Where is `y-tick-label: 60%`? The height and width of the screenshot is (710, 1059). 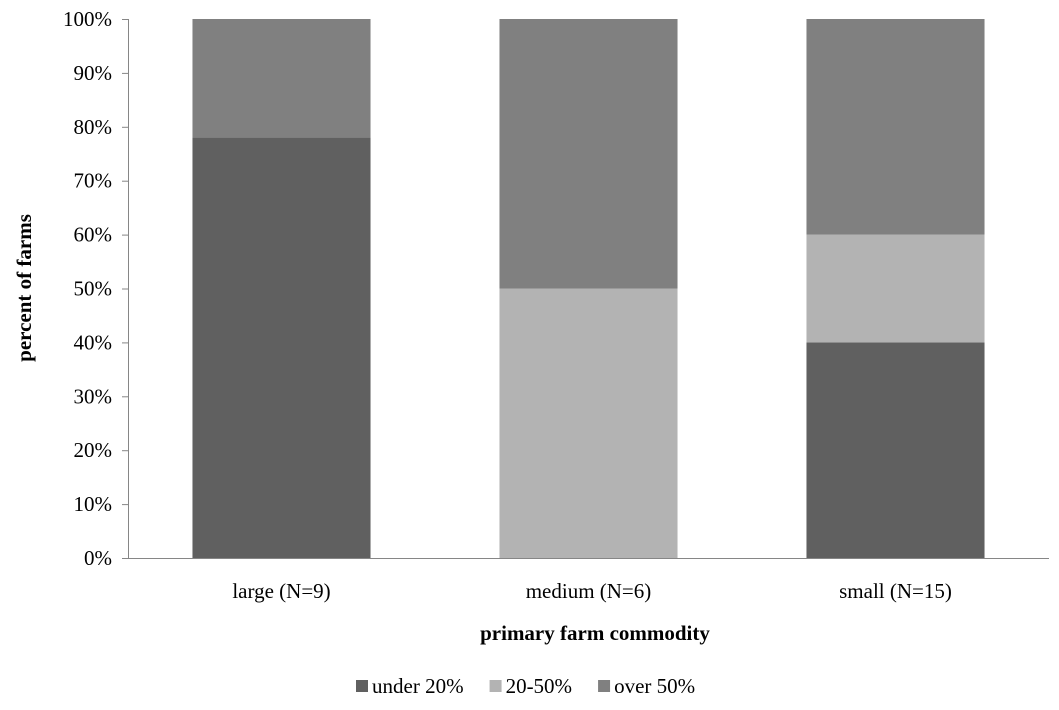
y-tick-label: 60% is located at coordinates (93, 235).